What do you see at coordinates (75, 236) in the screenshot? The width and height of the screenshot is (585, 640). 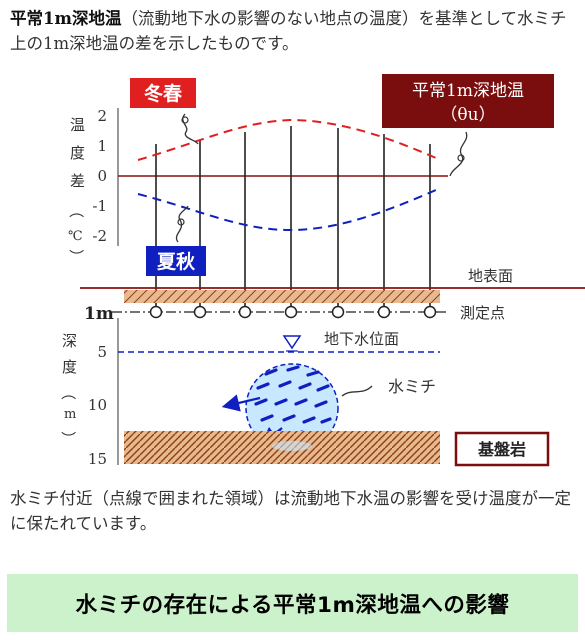 I see `upper-axis-char: ℃` at bounding box center [75, 236].